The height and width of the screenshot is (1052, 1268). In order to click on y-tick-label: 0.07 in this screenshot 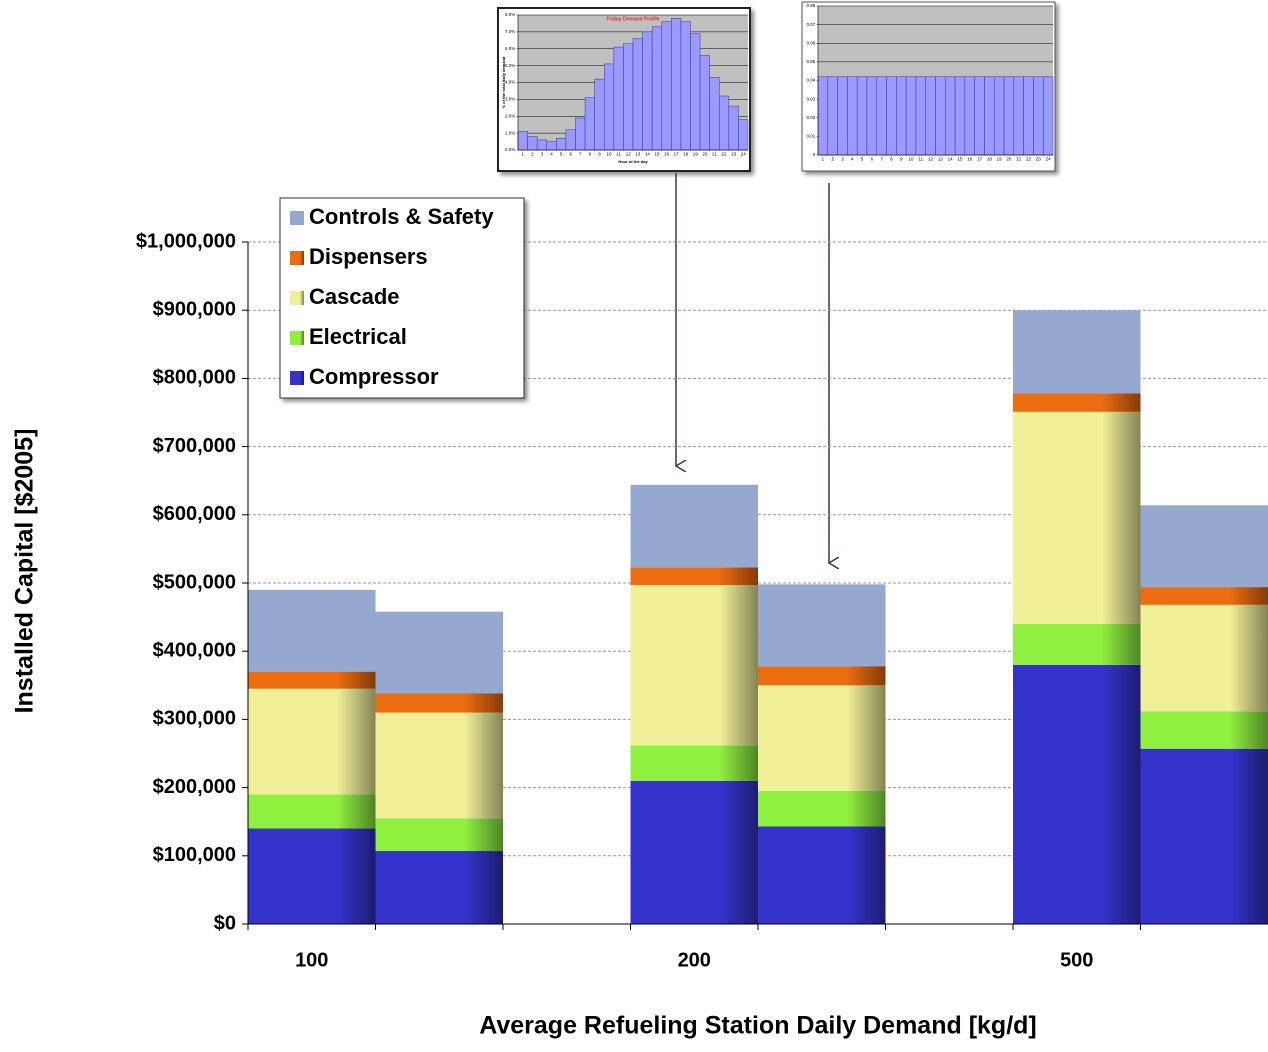, I will do `click(811, 24)`.